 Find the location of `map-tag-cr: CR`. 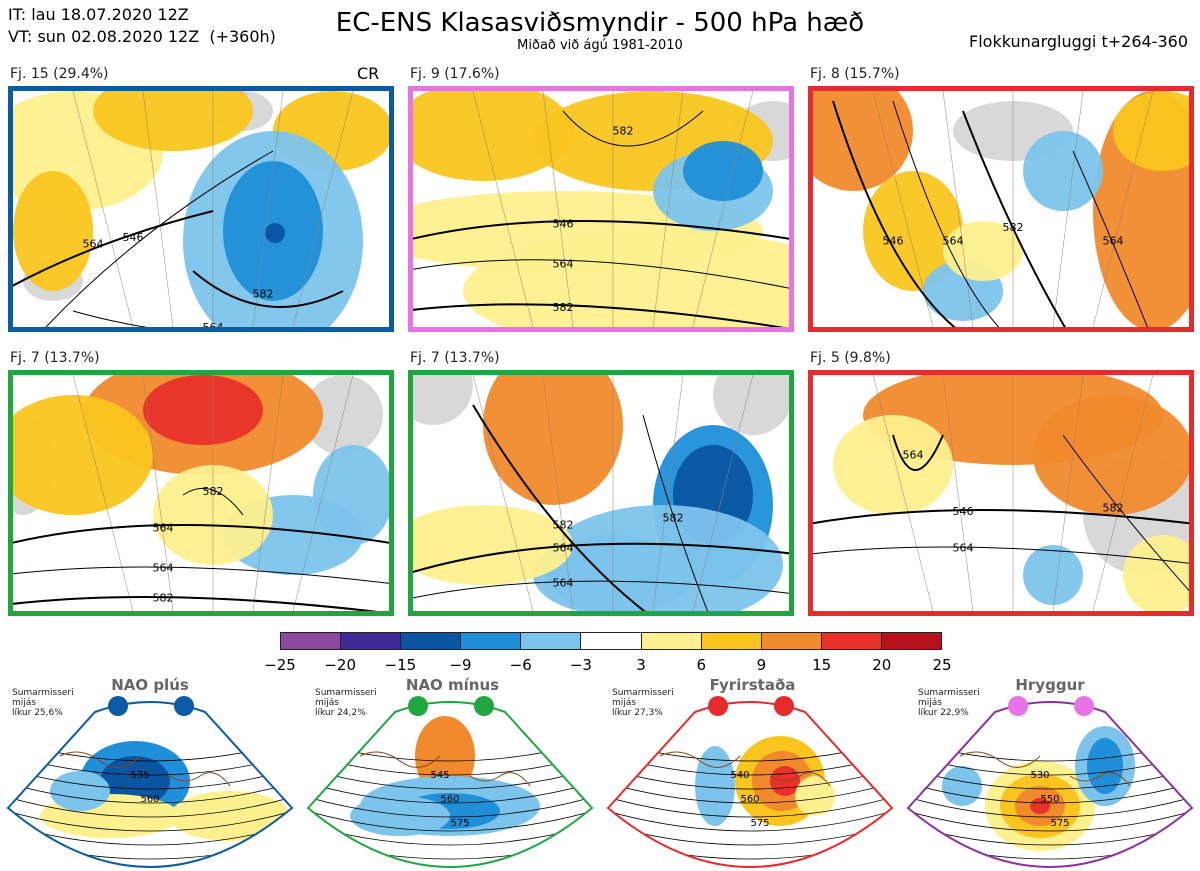

map-tag-cr: CR is located at coordinates (368, 73).